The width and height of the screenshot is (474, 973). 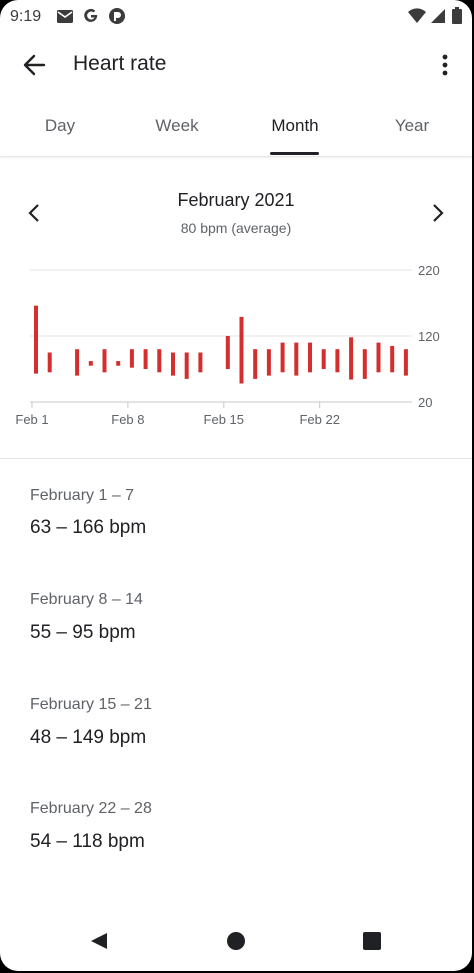 I want to click on week-2-range: 55 – 95 bpm, so click(x=83, y=632).